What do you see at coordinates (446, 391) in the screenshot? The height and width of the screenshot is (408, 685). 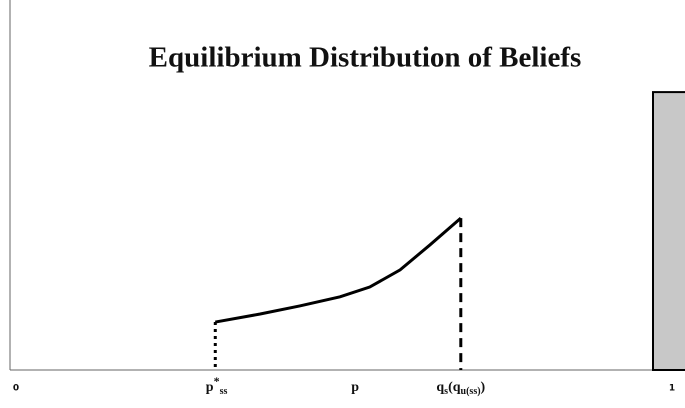 I see `x-tick-label-part: s` at bounding box center [446, 391].